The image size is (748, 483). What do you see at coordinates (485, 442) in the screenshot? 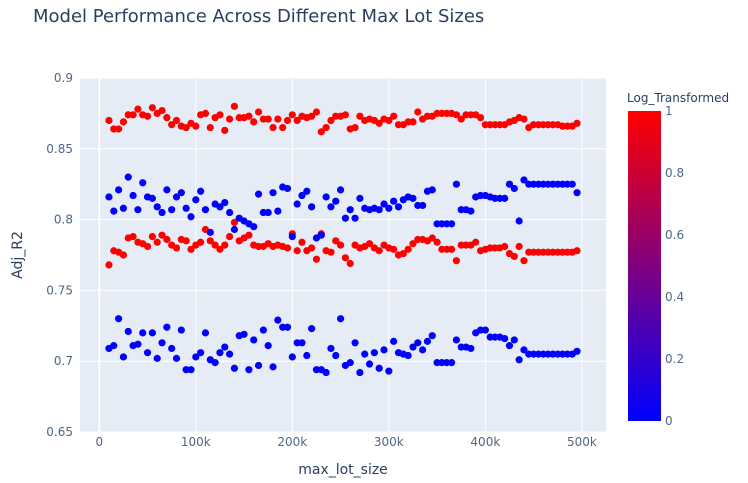
I see `x-tick-label: 400k` at bounding box center [485, 442].